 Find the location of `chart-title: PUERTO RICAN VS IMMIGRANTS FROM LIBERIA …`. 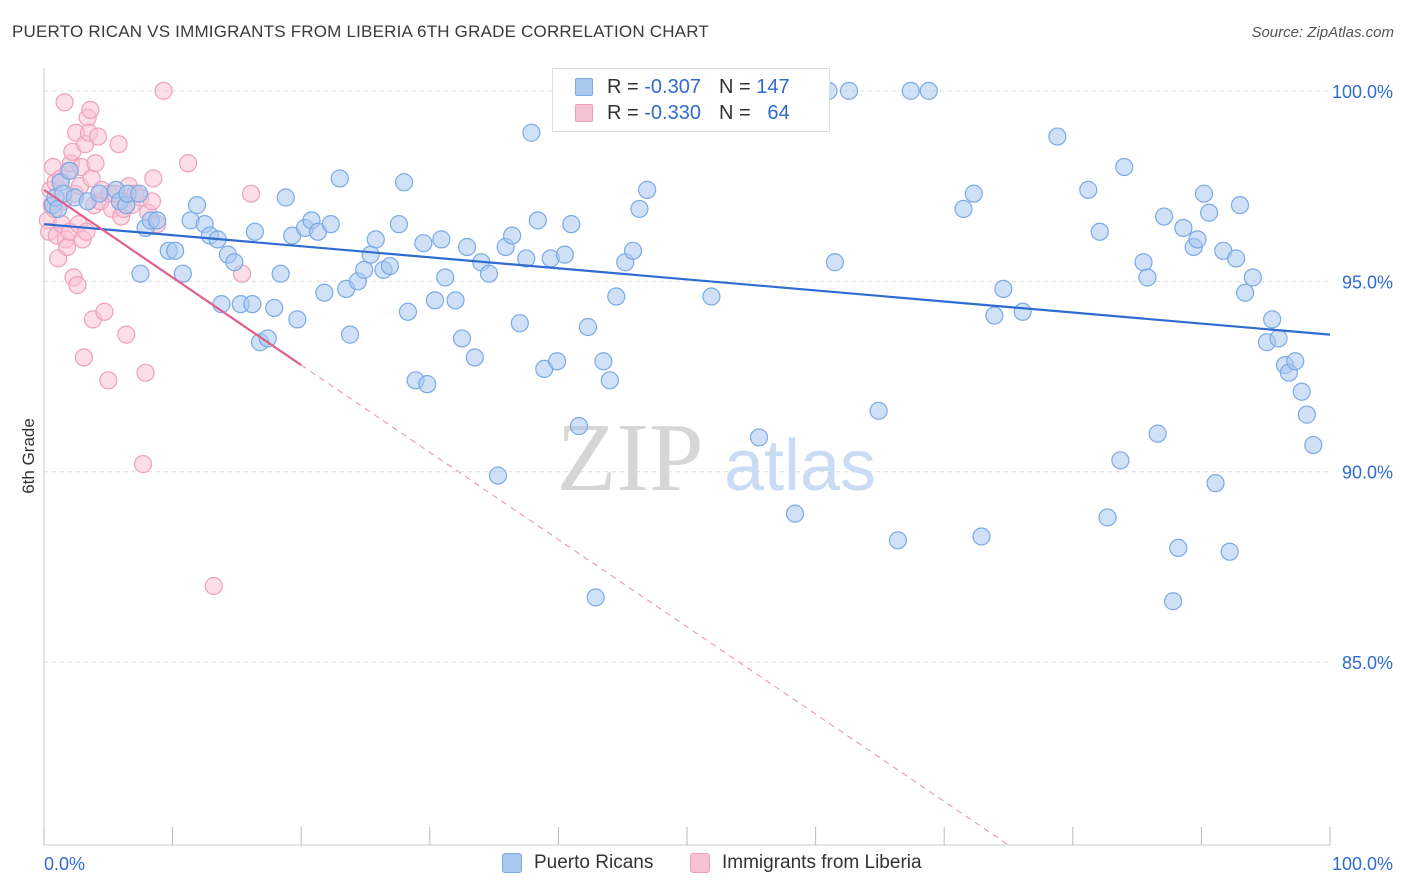

chart-title: PUERTO RICAN VS IMMIGRANTS FROM LIBERIA … is located at coordinates (360, 31).